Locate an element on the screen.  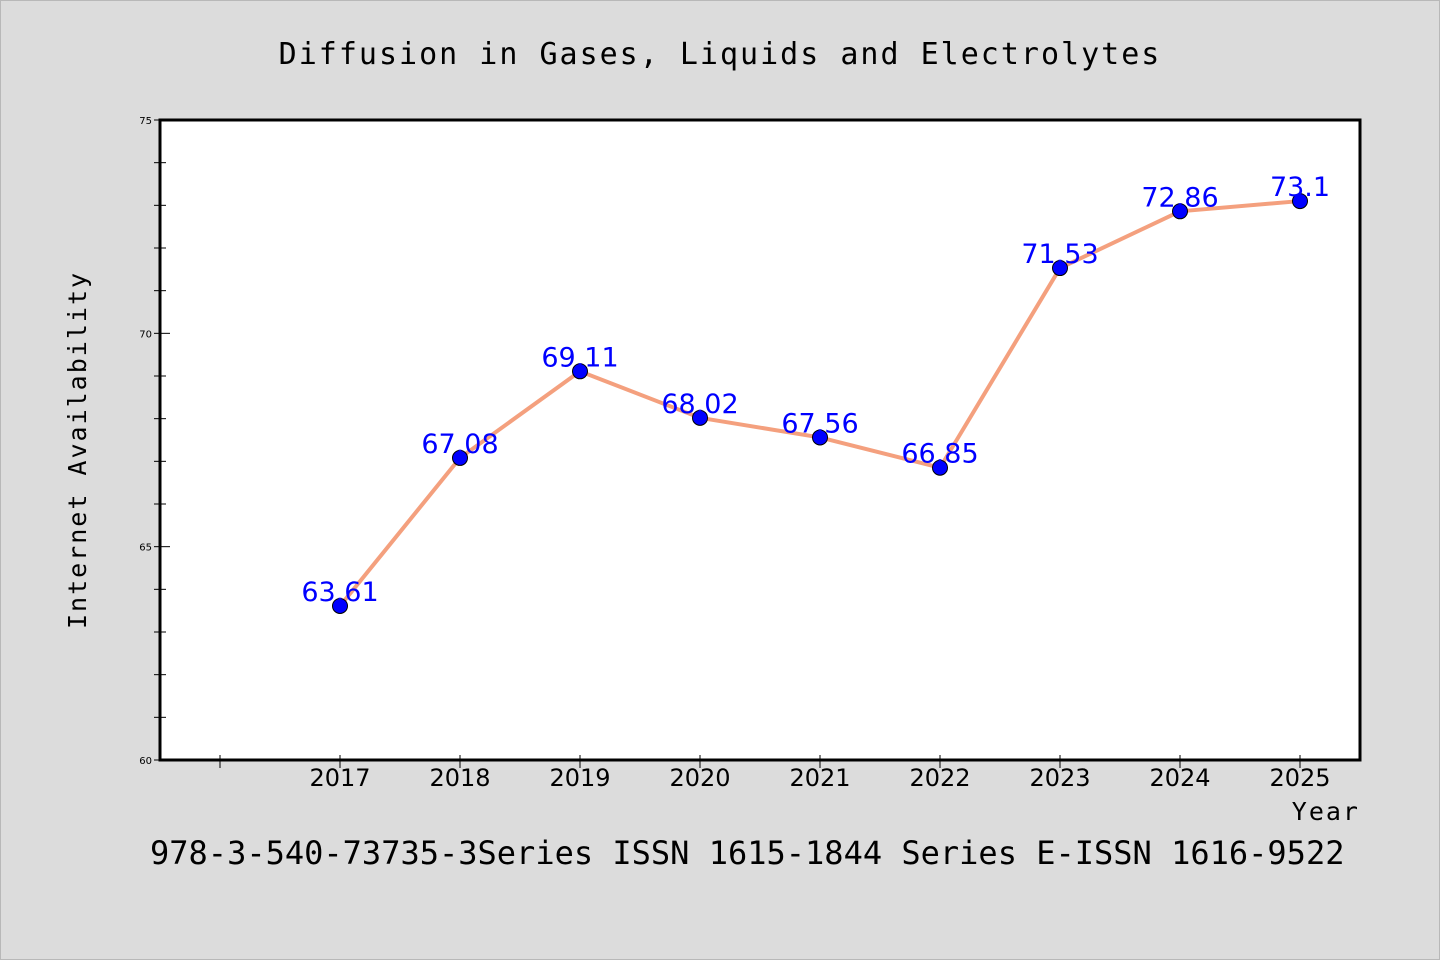
x-tick-label: 2019 is located at coordinates (579, 778).